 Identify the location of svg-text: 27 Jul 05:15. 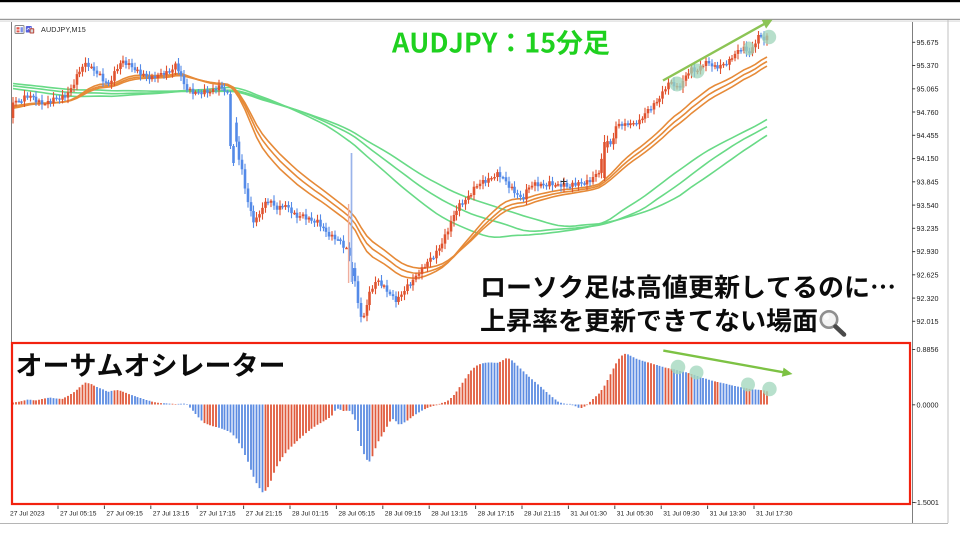
(78, 514).